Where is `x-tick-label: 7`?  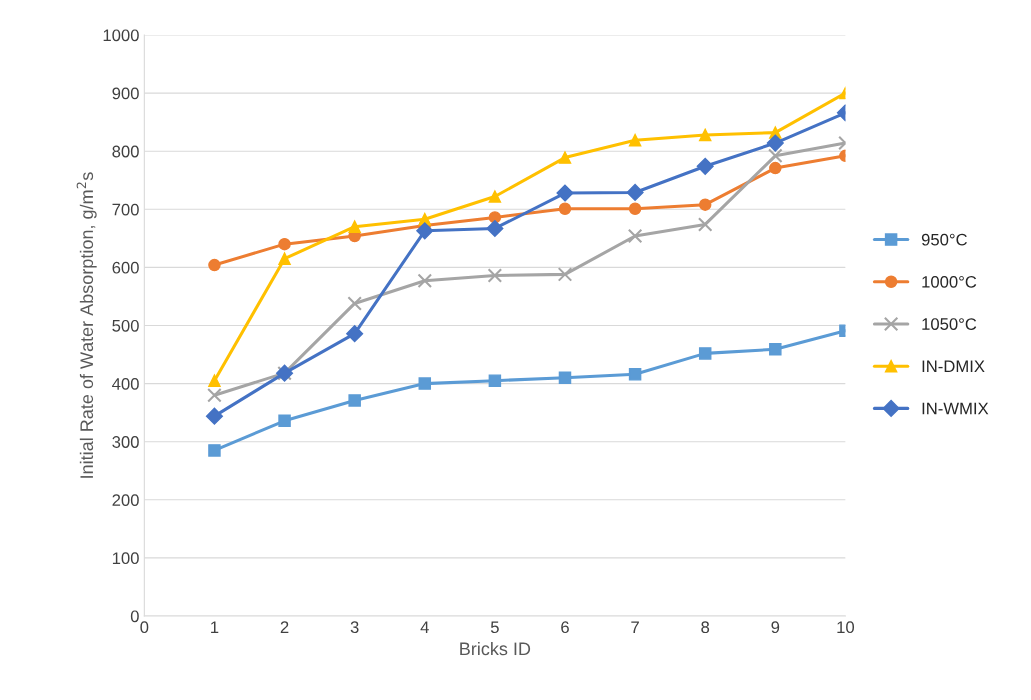 x-tick-label: 7 is located at coordinates (635, 627).